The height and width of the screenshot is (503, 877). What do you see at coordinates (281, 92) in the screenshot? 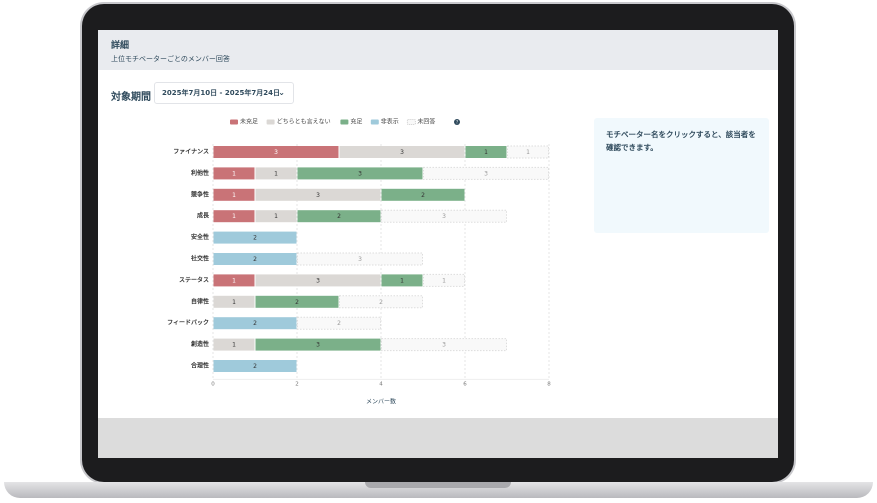
I see `chevron-down-icon: ⌄` at bounding box center [281, 92].